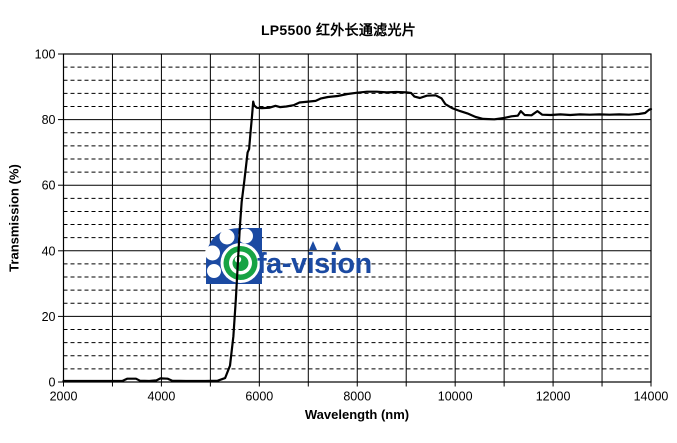 The width and height of the screenshot is (677, 443). Describe the element at coordinates (651, 397) in the screenshot. I see `x-tick-label: 14000` at that location.